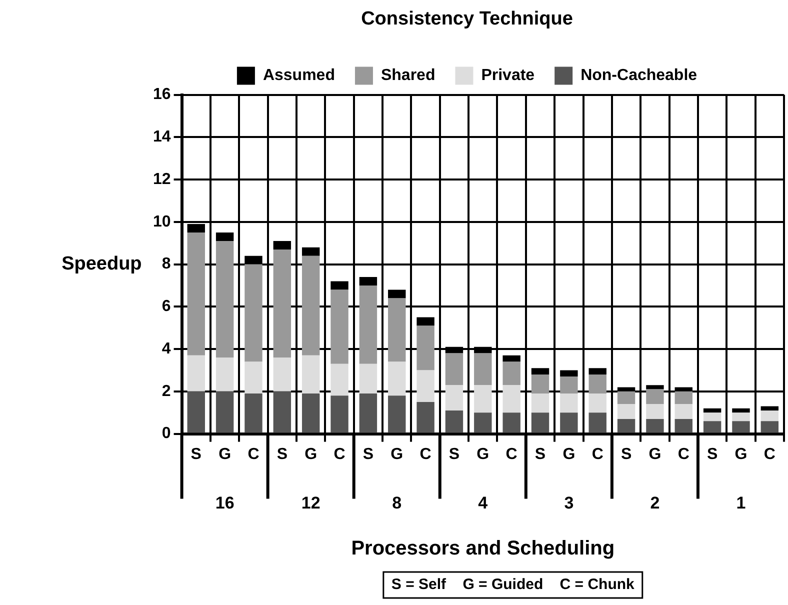 This screenshot has width=788, height=605. Describe the element at coordinates (569, 502) in the screenshot. I see `text: 3` at that location.